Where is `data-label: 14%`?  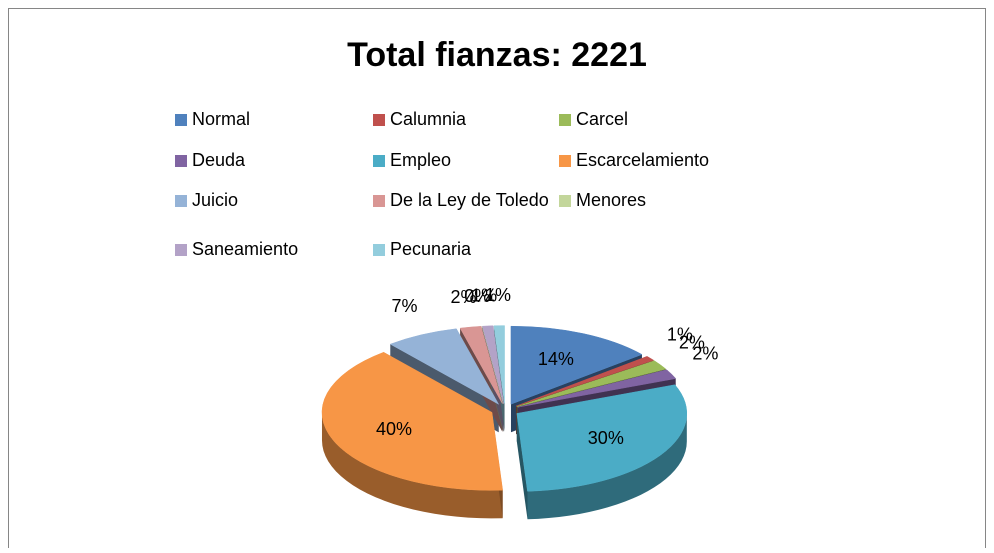
data-label: 14% is located at coordinates (556, 359).